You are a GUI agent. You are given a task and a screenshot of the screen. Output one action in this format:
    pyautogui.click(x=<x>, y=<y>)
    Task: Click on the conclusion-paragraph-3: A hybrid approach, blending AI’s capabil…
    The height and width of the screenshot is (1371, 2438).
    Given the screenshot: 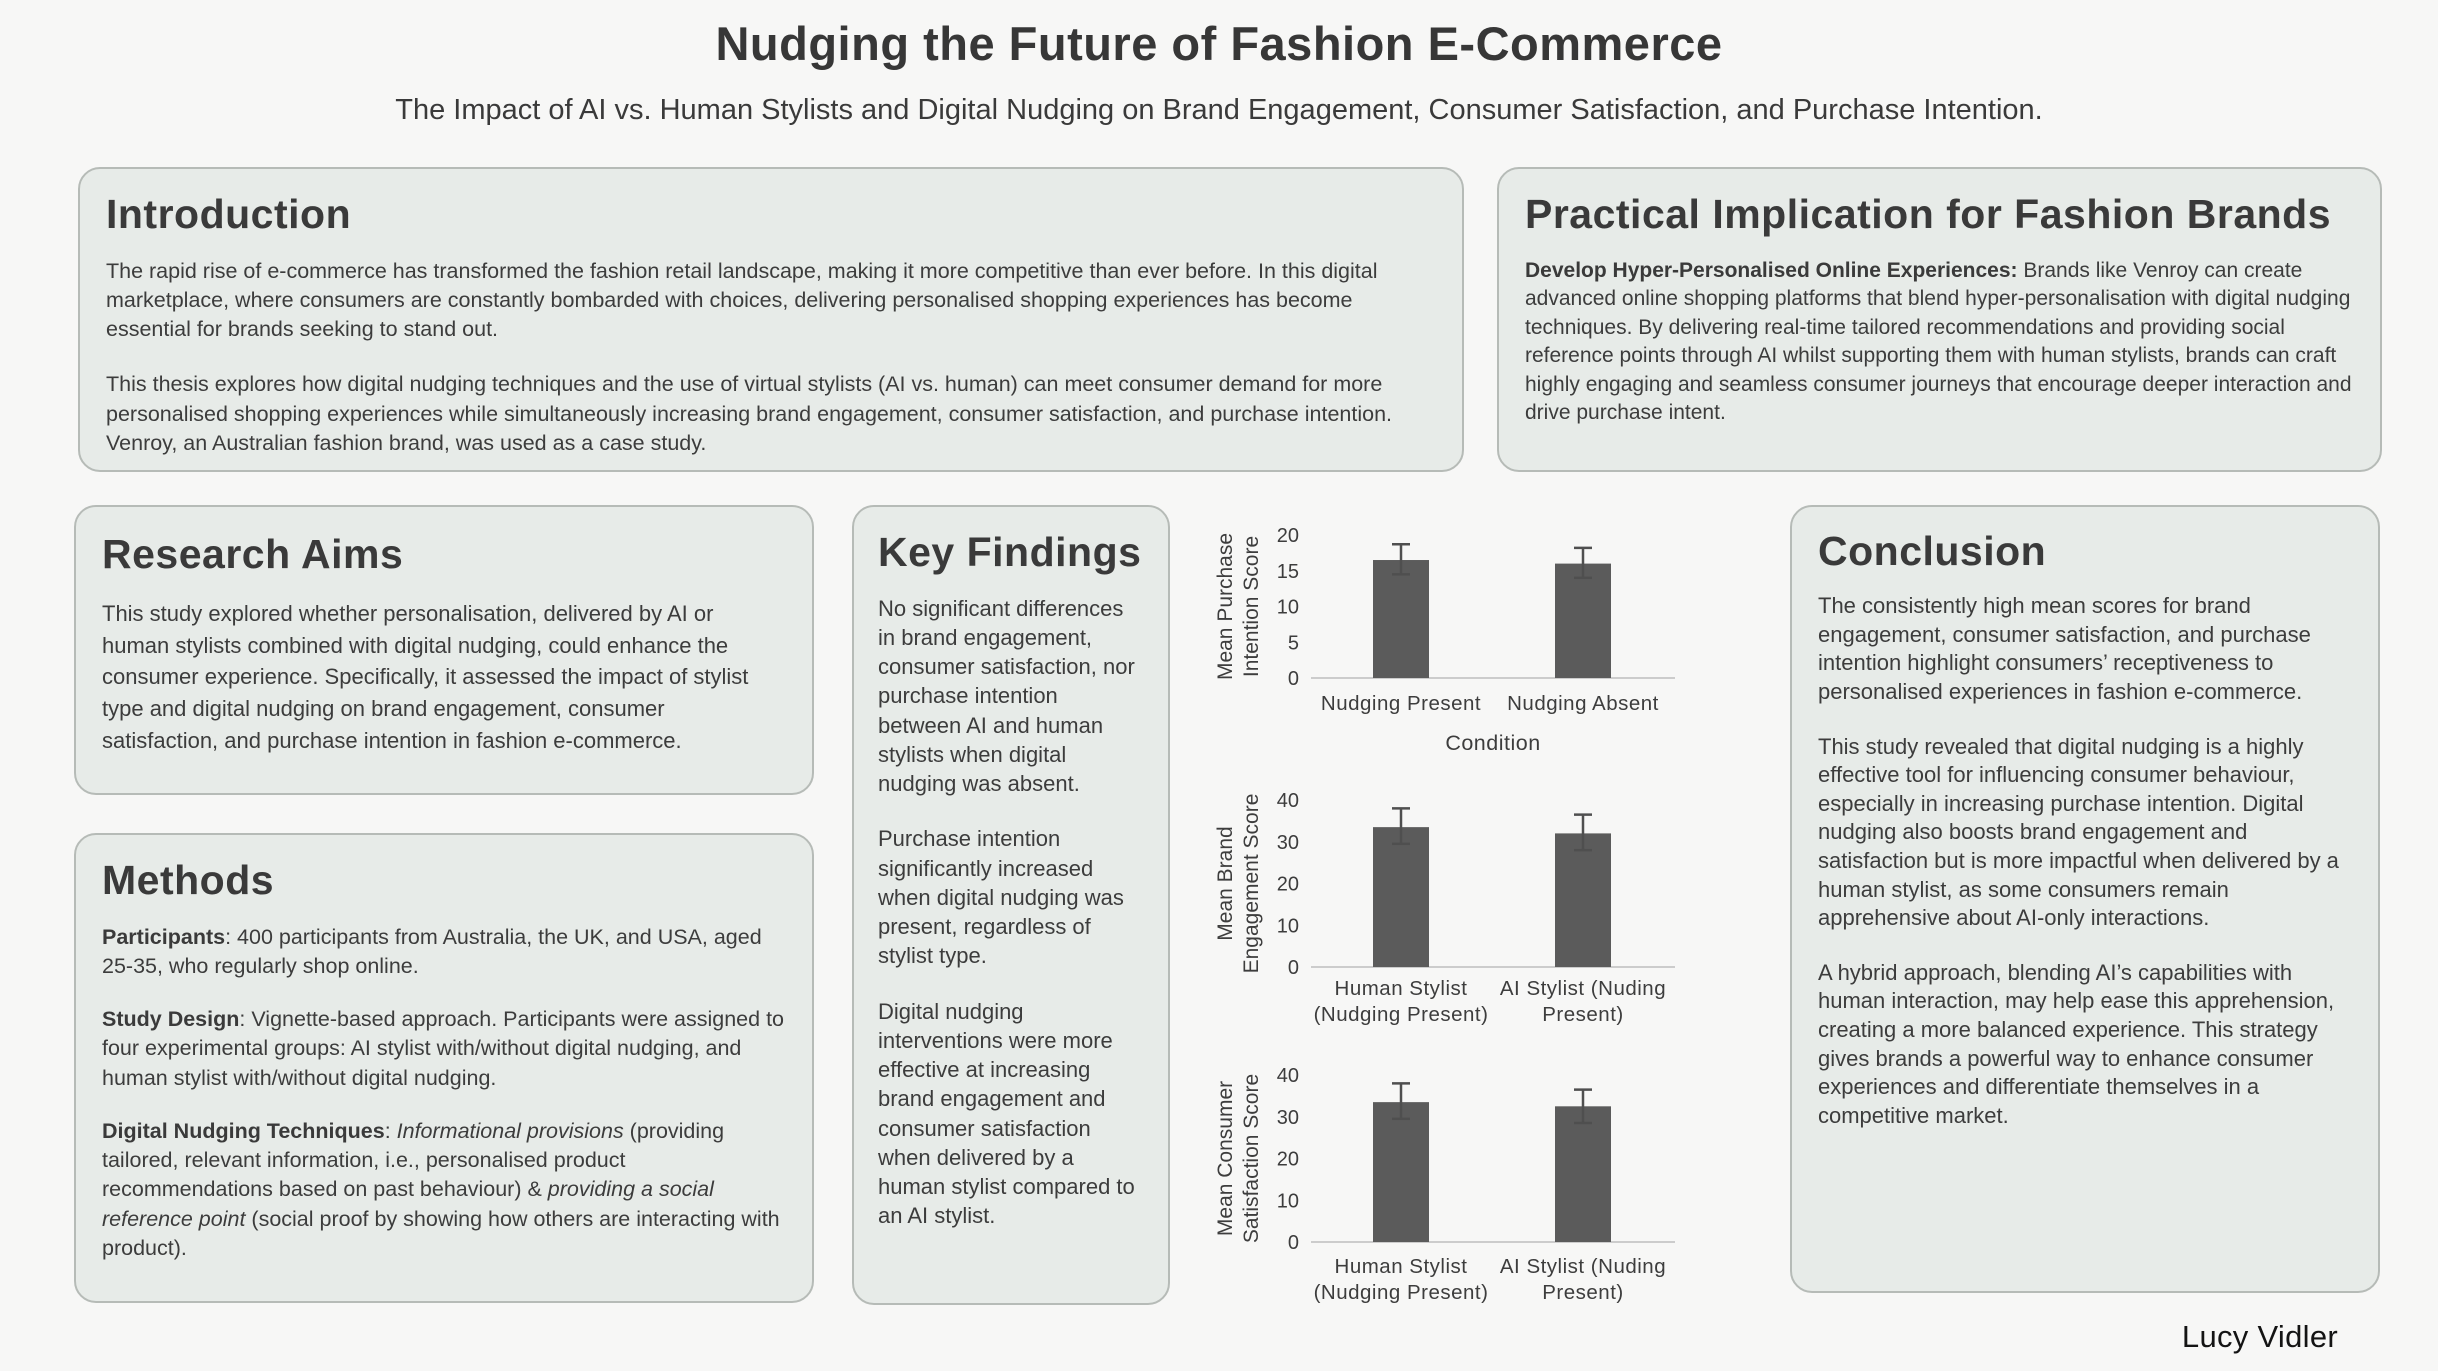 What is the action you would take?
    pyautogui.click(x=2076, y=1043)
    